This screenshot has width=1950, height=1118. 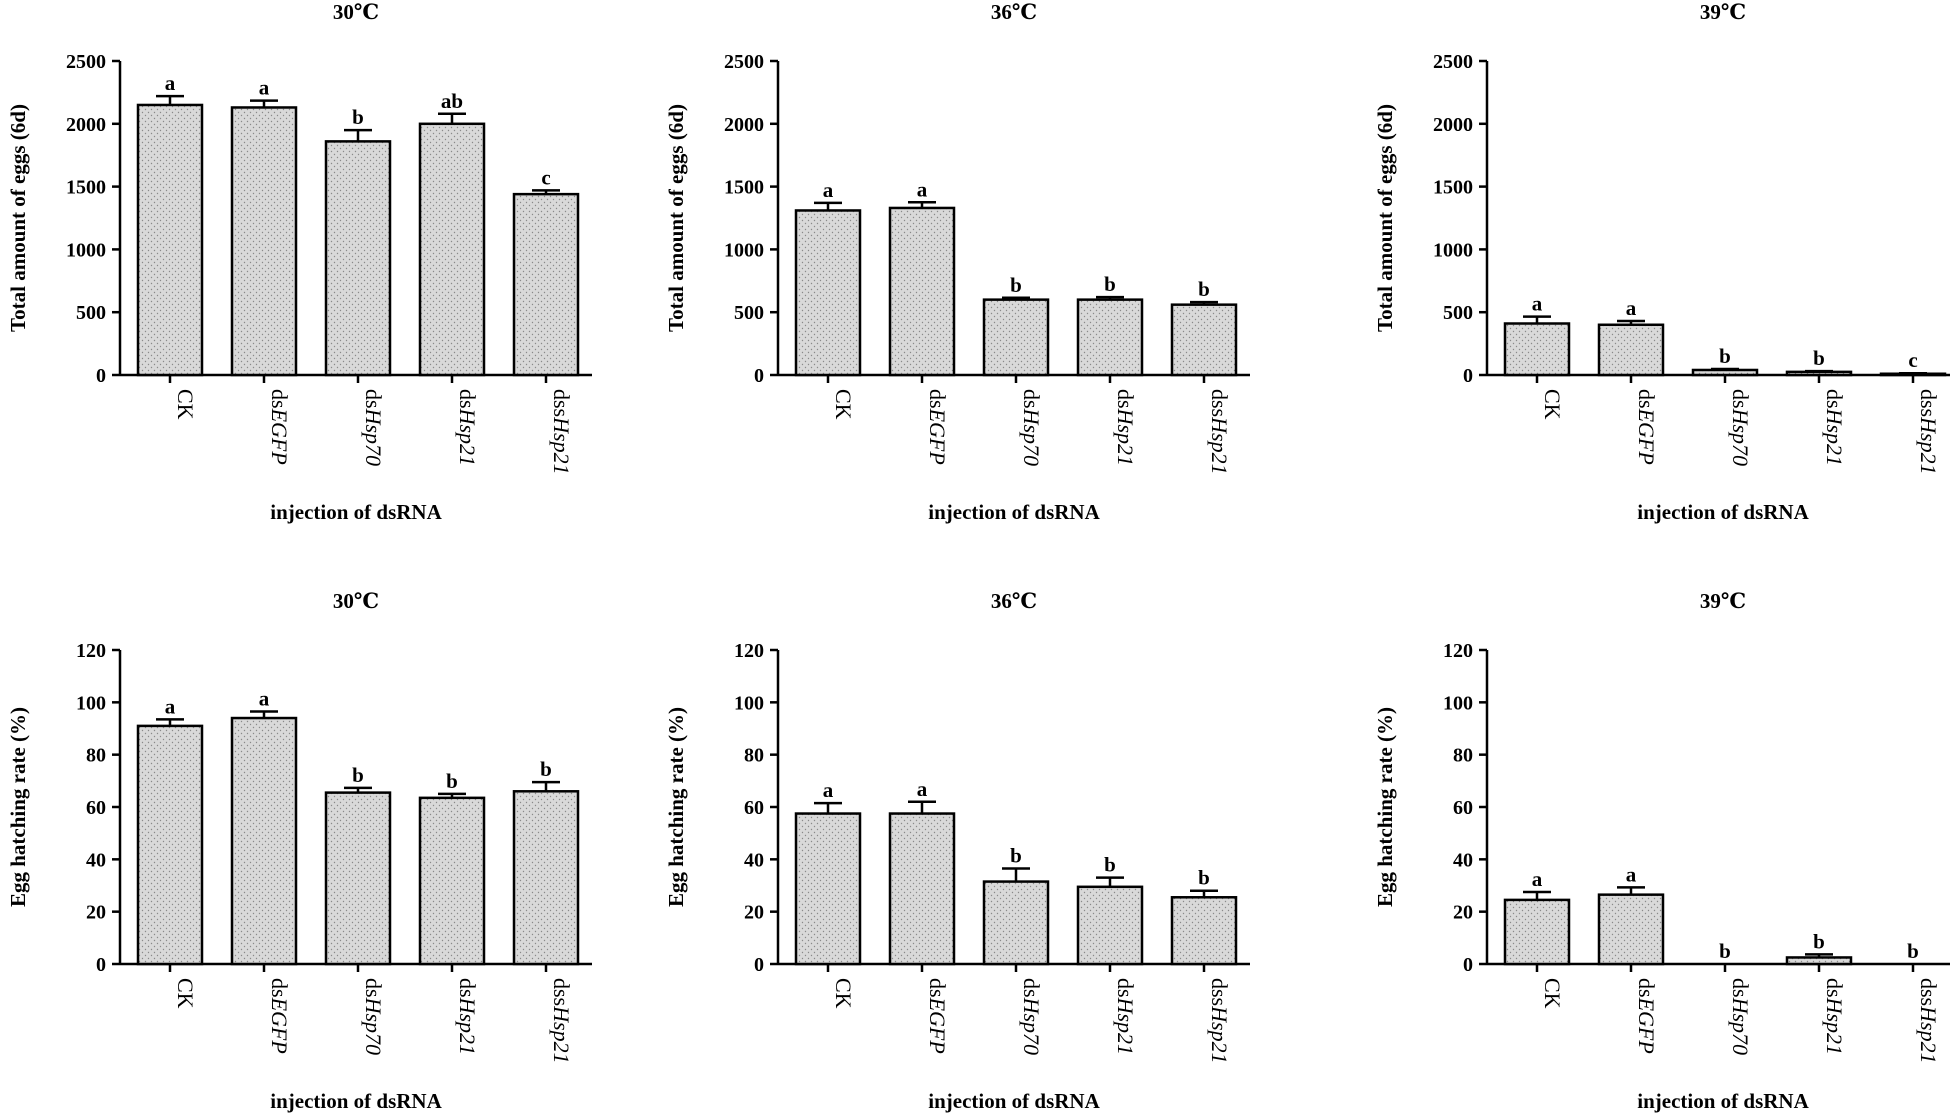 I want to click on x-tick-label-prefix: CK, so click(x=1552, y=993).